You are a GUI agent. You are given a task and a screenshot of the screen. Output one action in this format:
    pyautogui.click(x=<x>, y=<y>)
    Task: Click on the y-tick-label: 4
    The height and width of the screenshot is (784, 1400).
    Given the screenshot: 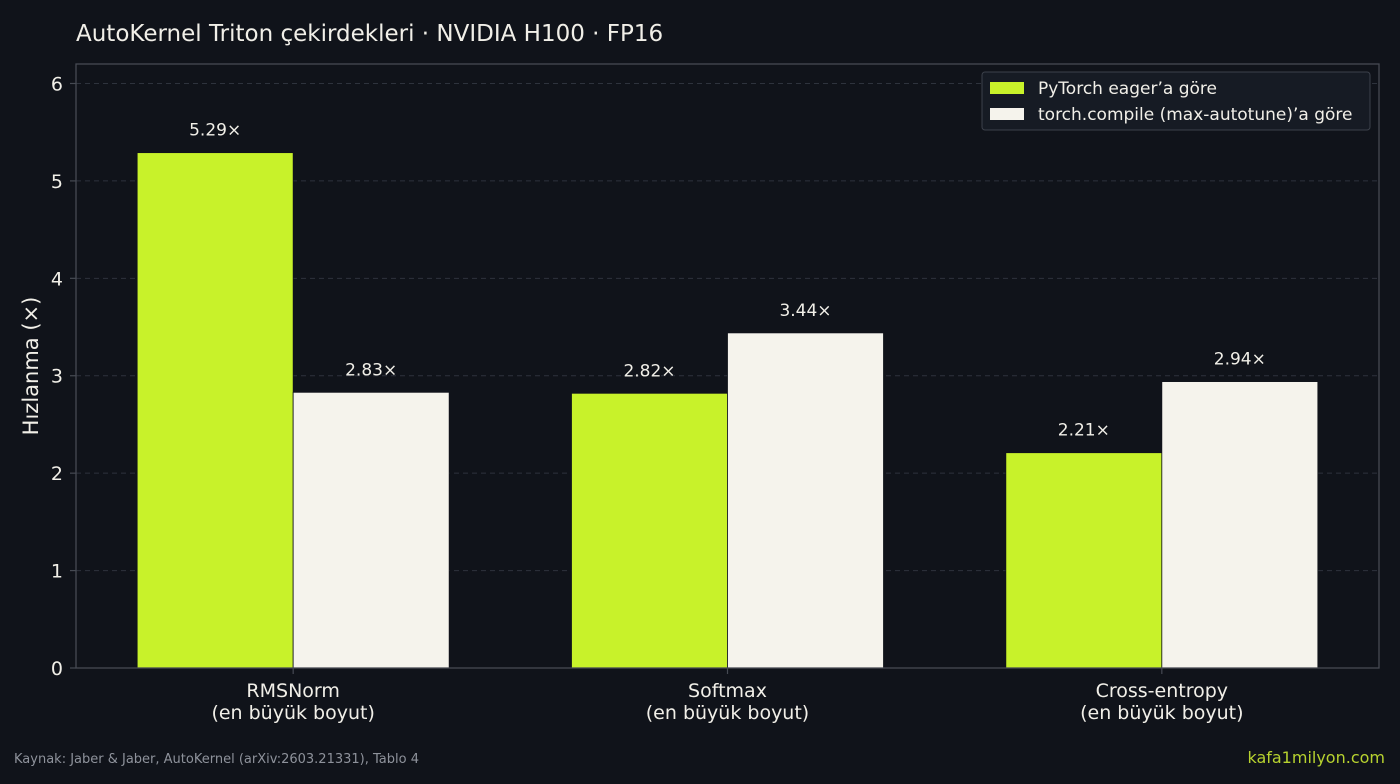 What is the action you would take?
    pyautogui.click(x=57, y=279)
    